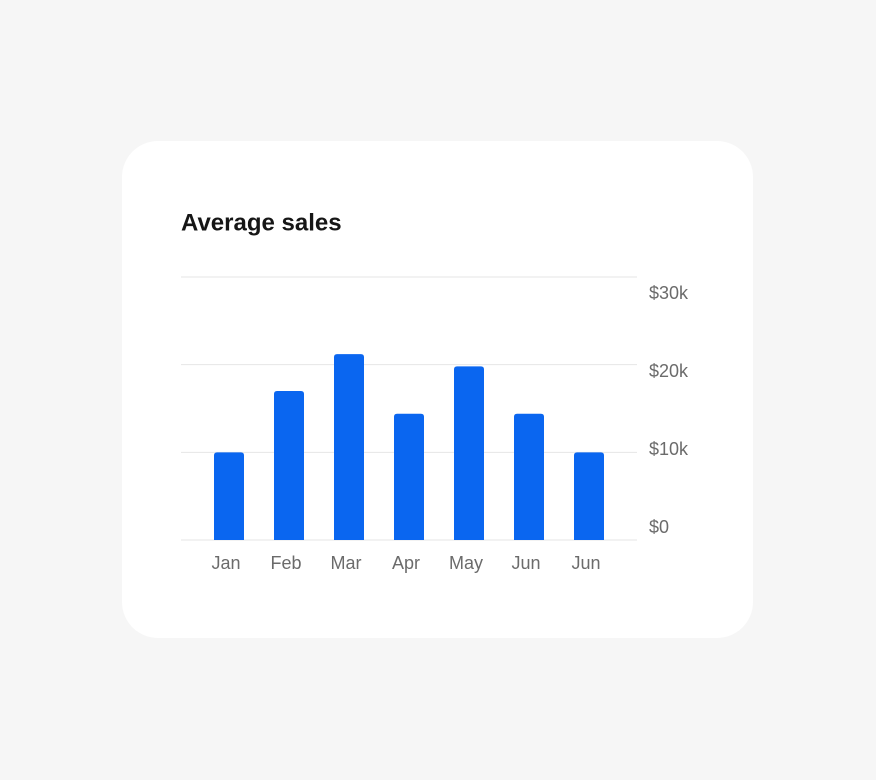 The image size is (876, 780). I want to click on x-tick-label: Jan, so click(225, 563).